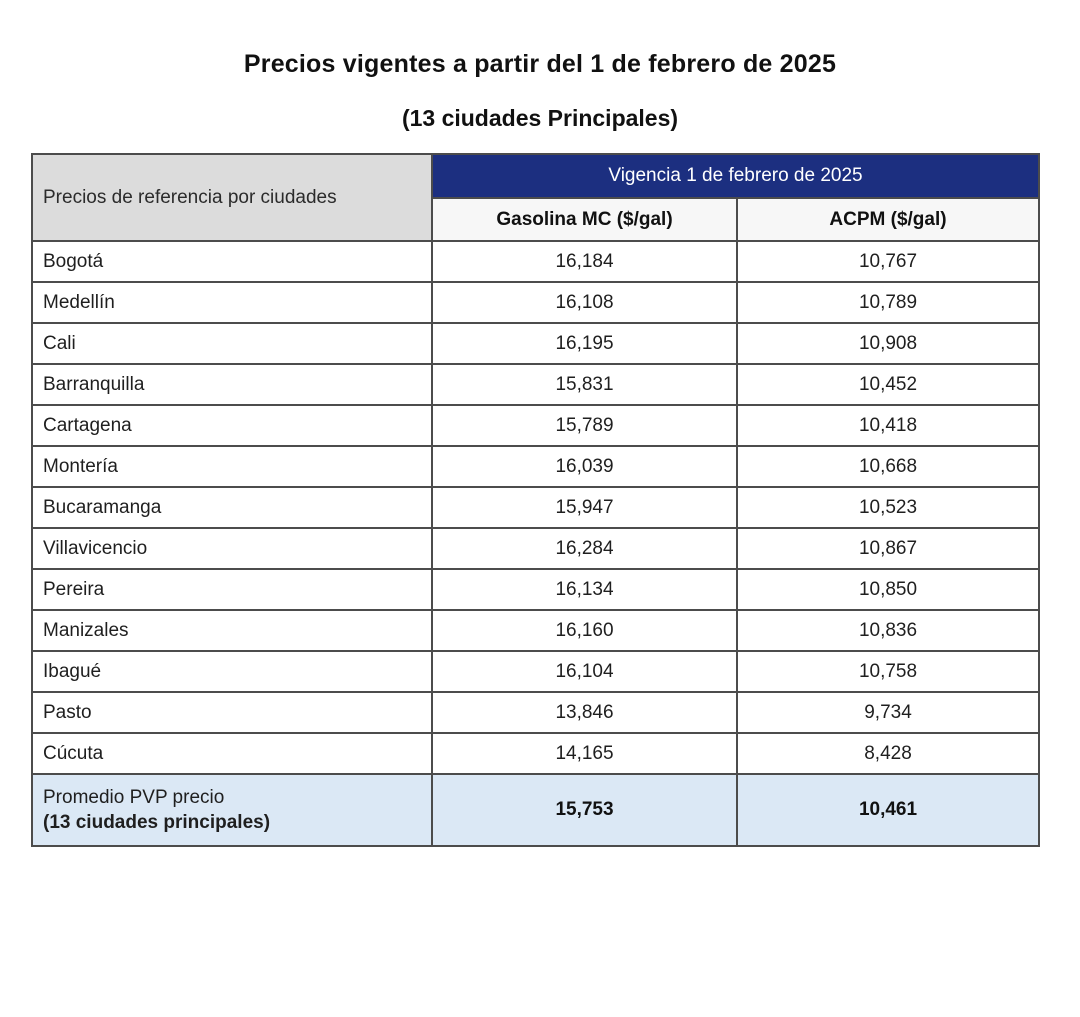 The width and height of the screenshot is (1080, 1017). I want to click on gasolina-price: 16,108, so click(584, 302).